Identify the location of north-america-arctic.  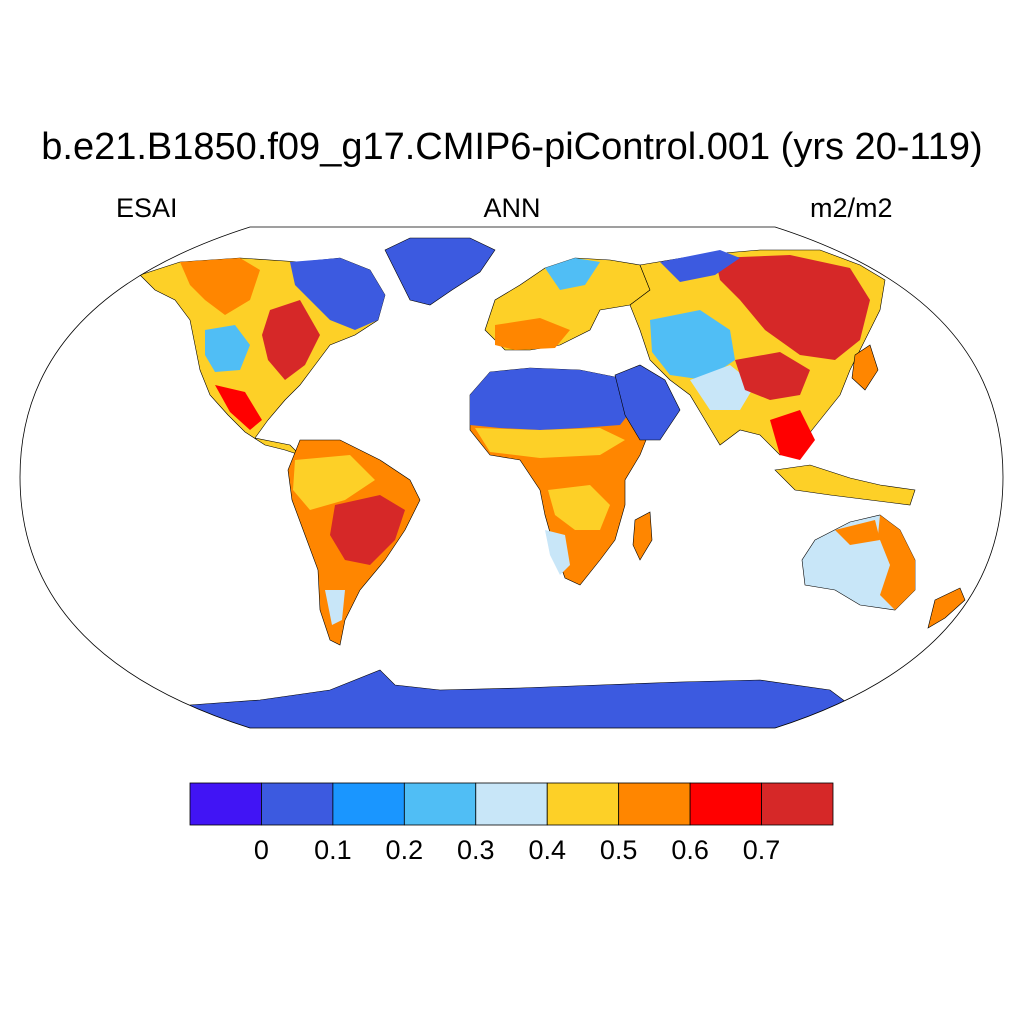
(337, 294).